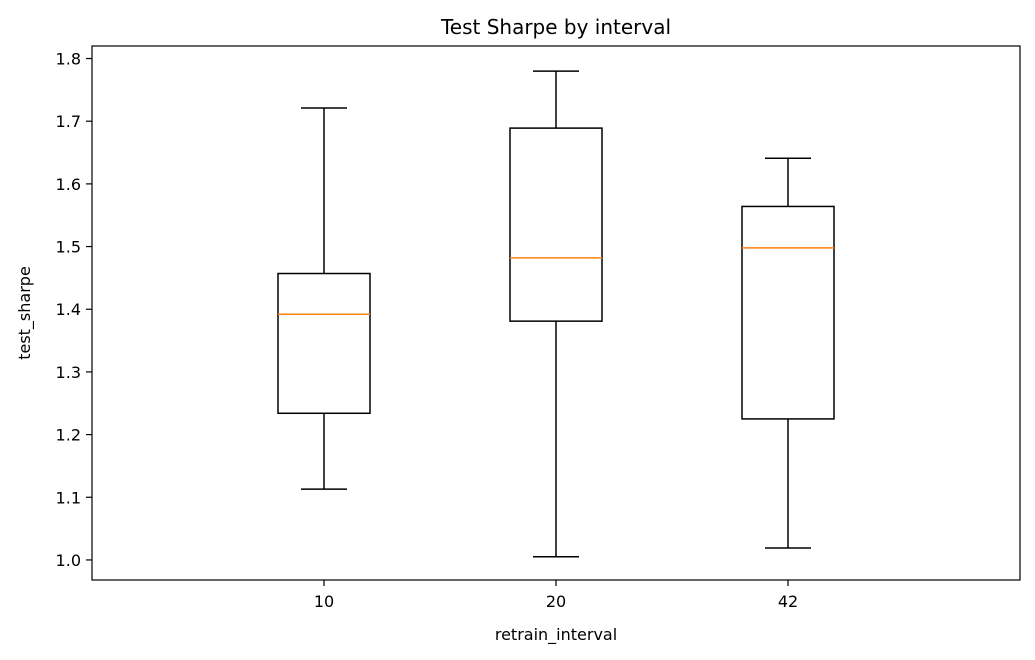 This screenshot has width=1035, height=660. Describe the element at coordinates (68, 497) in the screenshot. I see `y-tick-label: 1.1` at that location.